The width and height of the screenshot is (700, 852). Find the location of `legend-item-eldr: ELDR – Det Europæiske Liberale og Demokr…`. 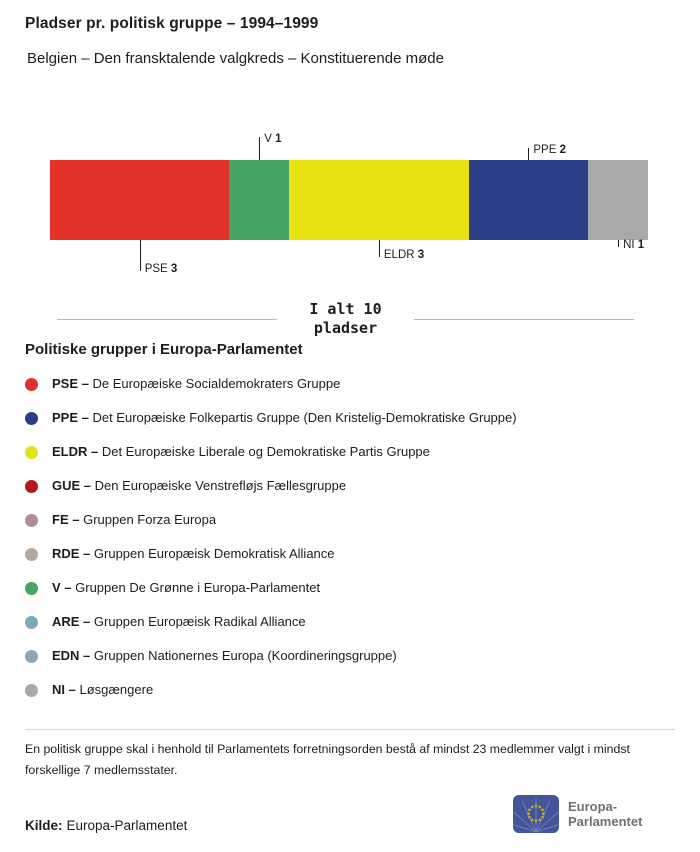

legend-item-eldr: ELDR – Det Europæiske Liberale og Demokr… is located at coordinates (350, 452).